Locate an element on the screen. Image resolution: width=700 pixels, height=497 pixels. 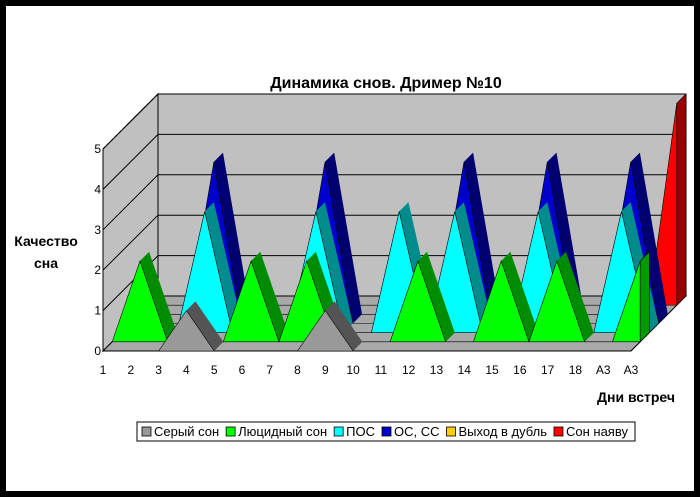
x-tick-label: 15 is located at coordinates (492, 370).